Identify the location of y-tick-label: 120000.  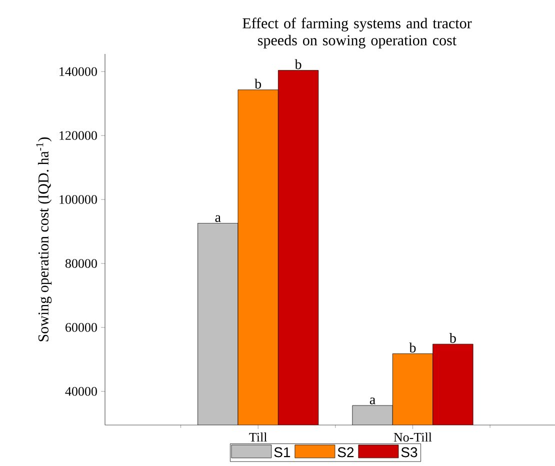
(78, 135).